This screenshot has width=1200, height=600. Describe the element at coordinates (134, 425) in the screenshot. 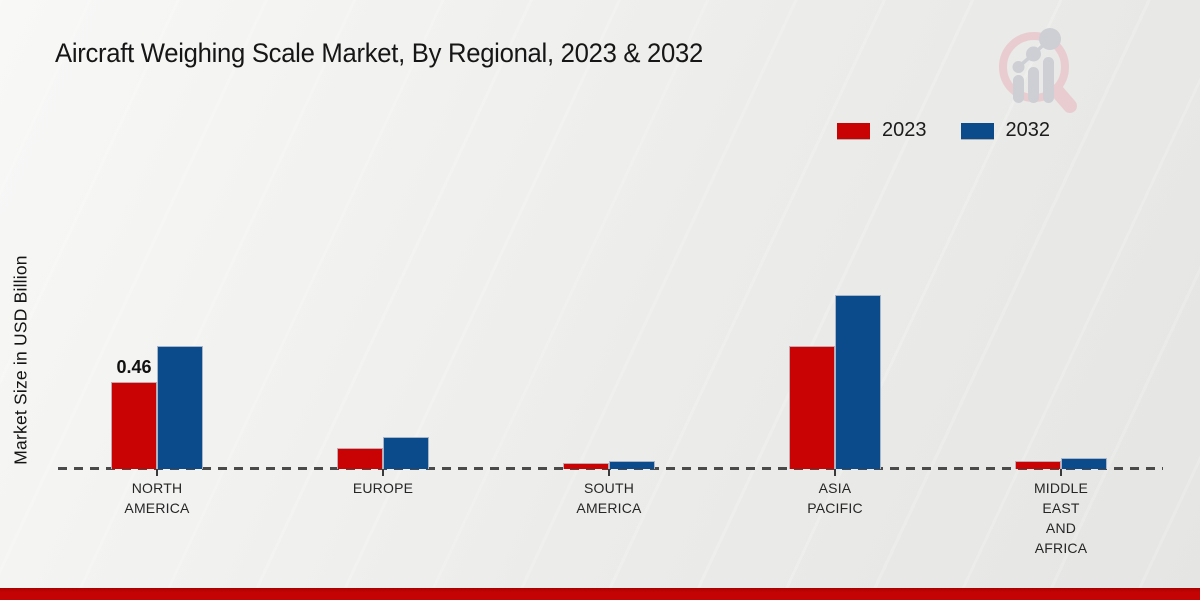

I see `bar-2023-north-america` at that location.